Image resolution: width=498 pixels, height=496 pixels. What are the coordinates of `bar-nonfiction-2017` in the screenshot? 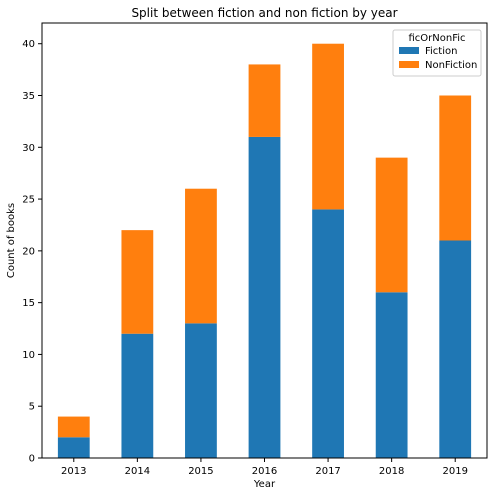 It's located at (328, 126).